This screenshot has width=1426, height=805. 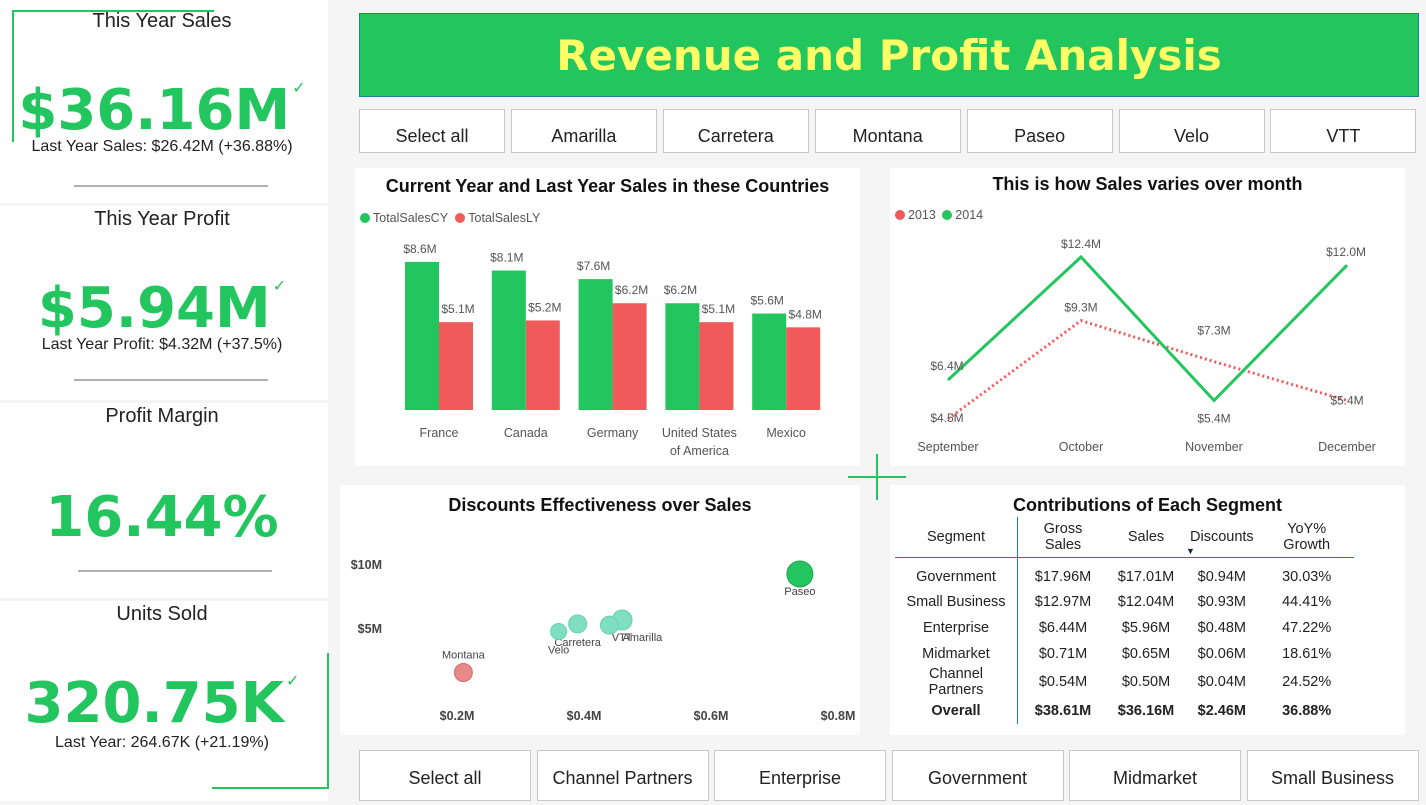 What do you see at coordinates (463, 673) in the screenshot?
I see `scatter-point-montana` at bounding box center [463, 673].